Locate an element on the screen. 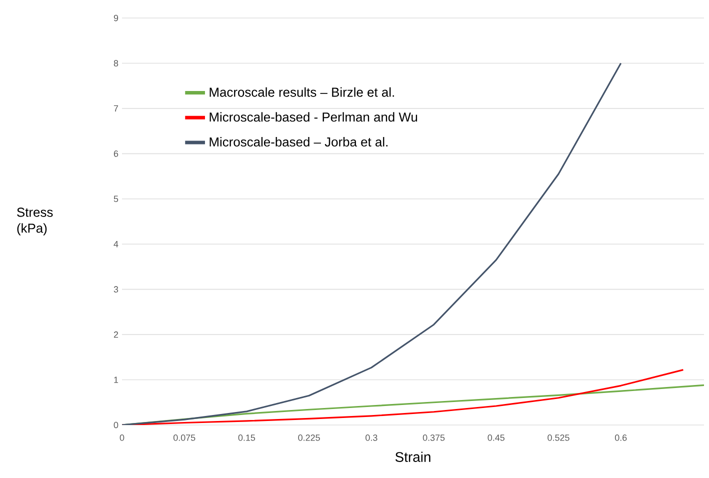 This screenshot has height=478, width=709. y-tick-label: 1 is located at coordinates (116, 379).